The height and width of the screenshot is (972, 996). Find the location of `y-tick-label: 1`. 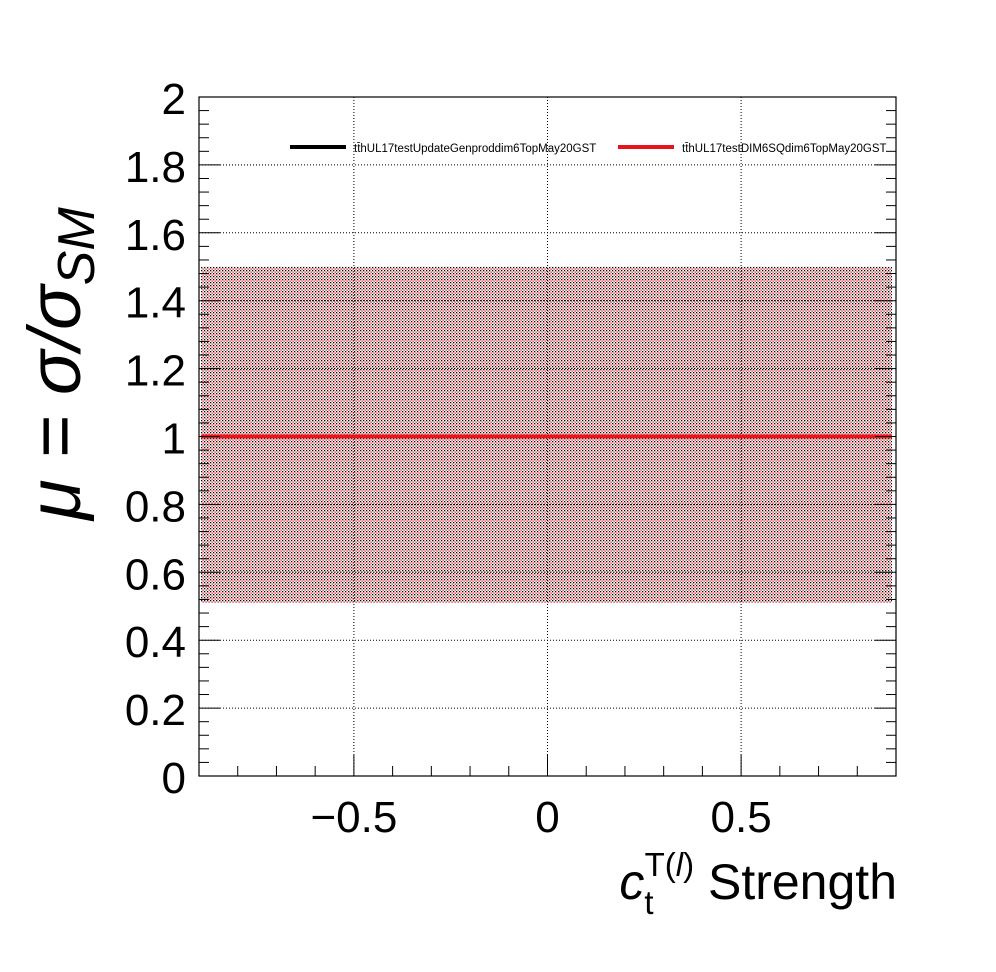

y-tick-label: 1 is located at coordinates (174, 439).